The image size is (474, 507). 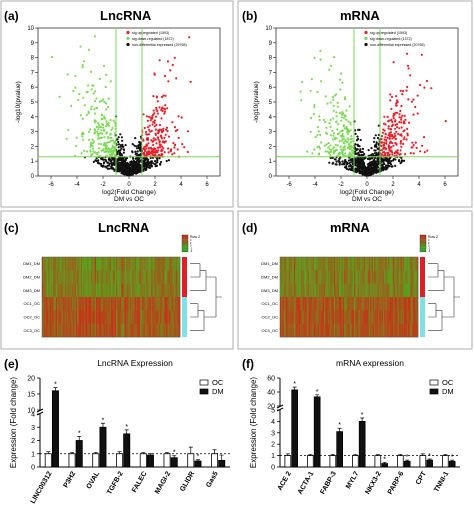 What do you see at coordinates (332, 455) in the screenshot?
I see `error-bar-oc` at bounding box center [332, 455].